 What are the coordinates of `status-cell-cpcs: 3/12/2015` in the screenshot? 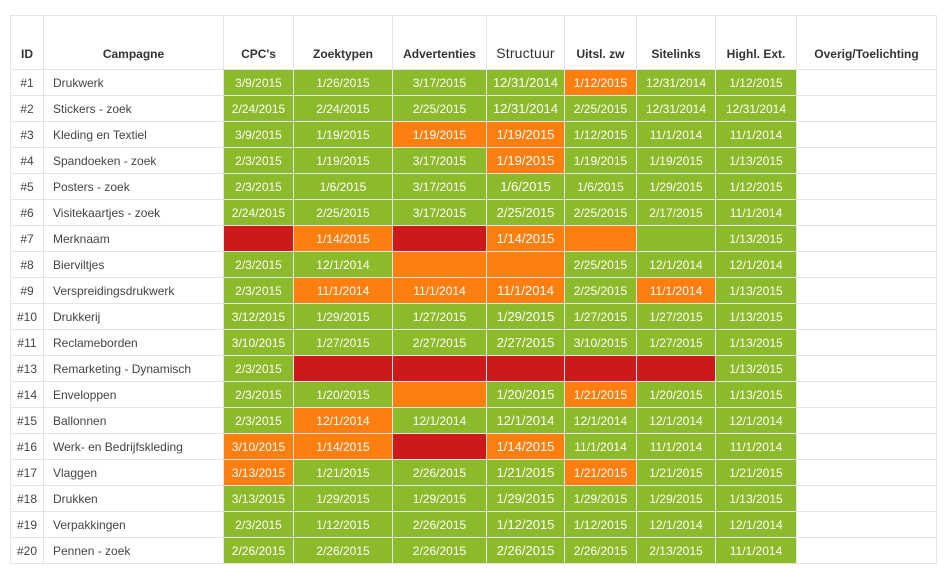 It's located at (258, 316).